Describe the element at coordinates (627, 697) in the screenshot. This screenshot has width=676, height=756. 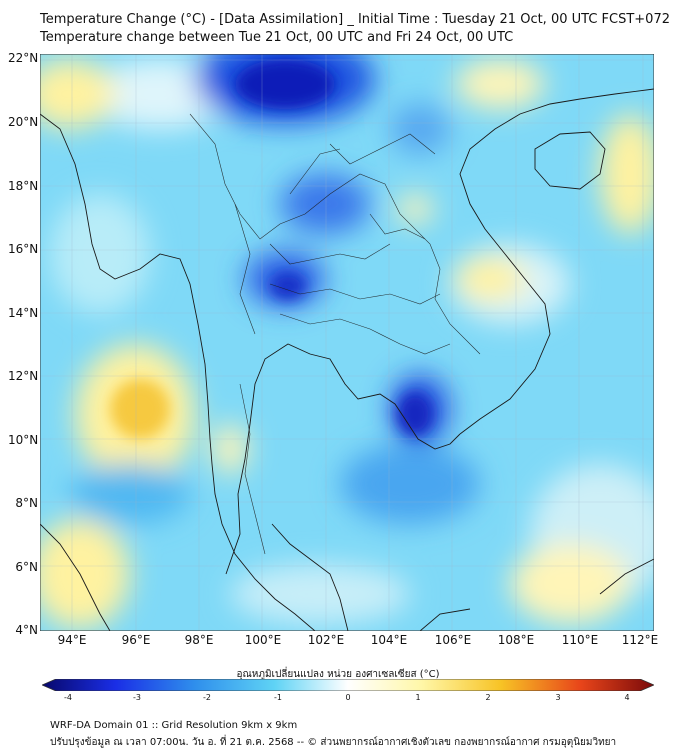
I see `colorbar-tick-label: 4` at that location.